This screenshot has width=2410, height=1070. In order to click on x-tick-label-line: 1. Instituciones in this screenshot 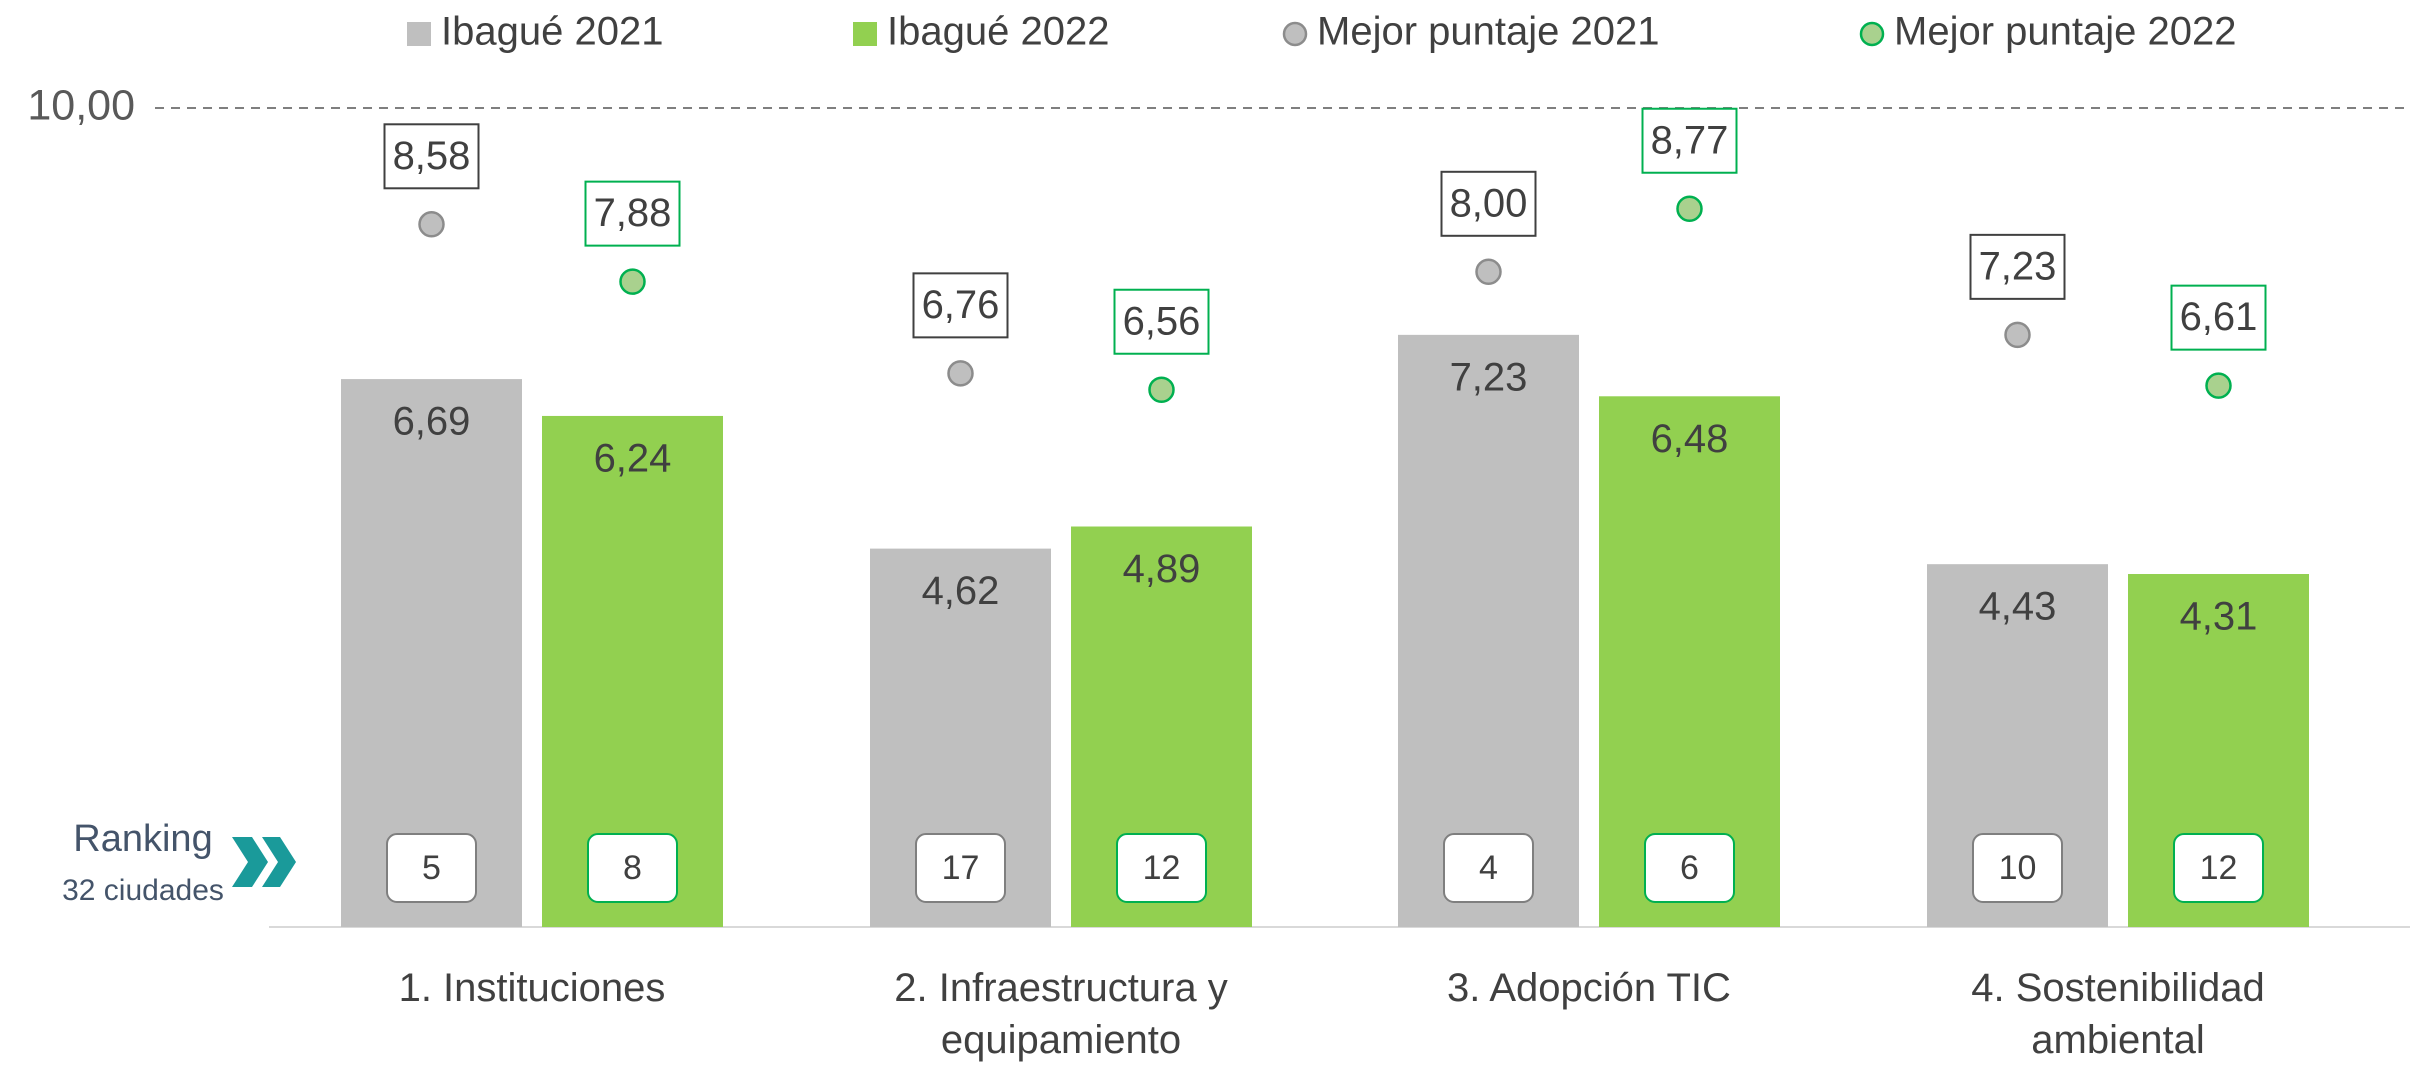, I will do `click(532, 988)`.